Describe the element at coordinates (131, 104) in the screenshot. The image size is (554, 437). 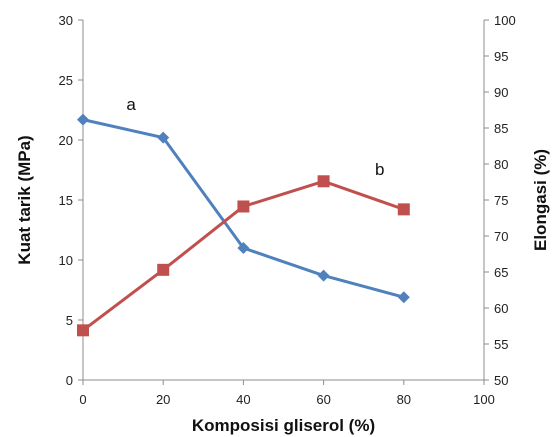
I see `series-annotation-a: a` at that location.